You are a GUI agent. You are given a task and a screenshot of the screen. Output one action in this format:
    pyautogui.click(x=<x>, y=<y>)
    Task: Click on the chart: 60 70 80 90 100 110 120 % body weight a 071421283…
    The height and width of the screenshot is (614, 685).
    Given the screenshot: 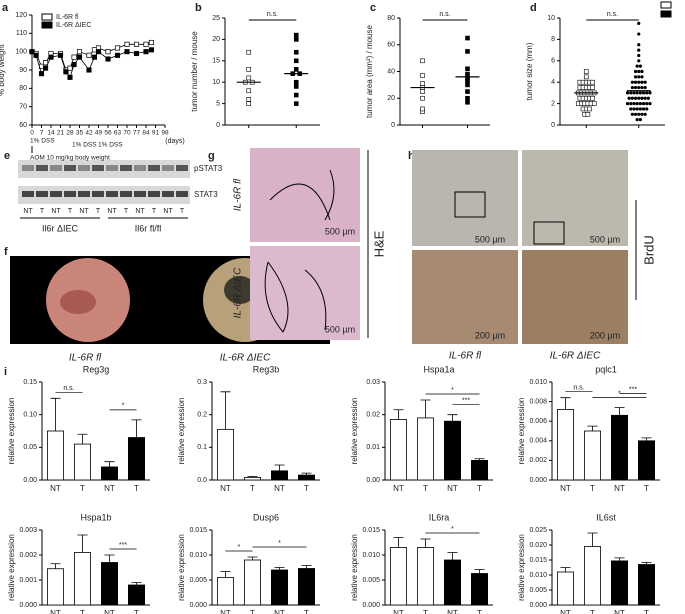 What is the action you would take?
    pyautogui.click(x=92, y=82)
    